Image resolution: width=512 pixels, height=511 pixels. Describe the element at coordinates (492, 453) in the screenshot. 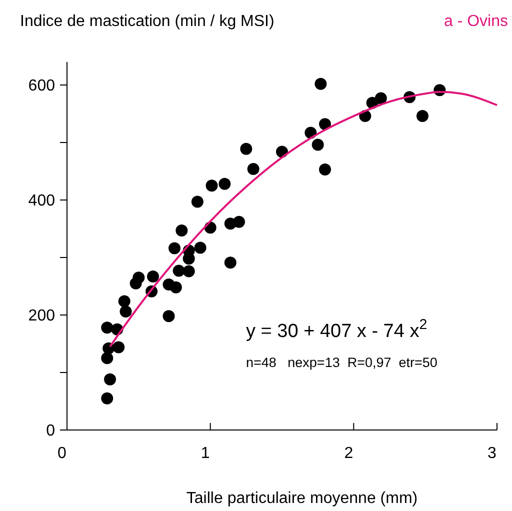

I see `x-tick-label: 3` at that location.